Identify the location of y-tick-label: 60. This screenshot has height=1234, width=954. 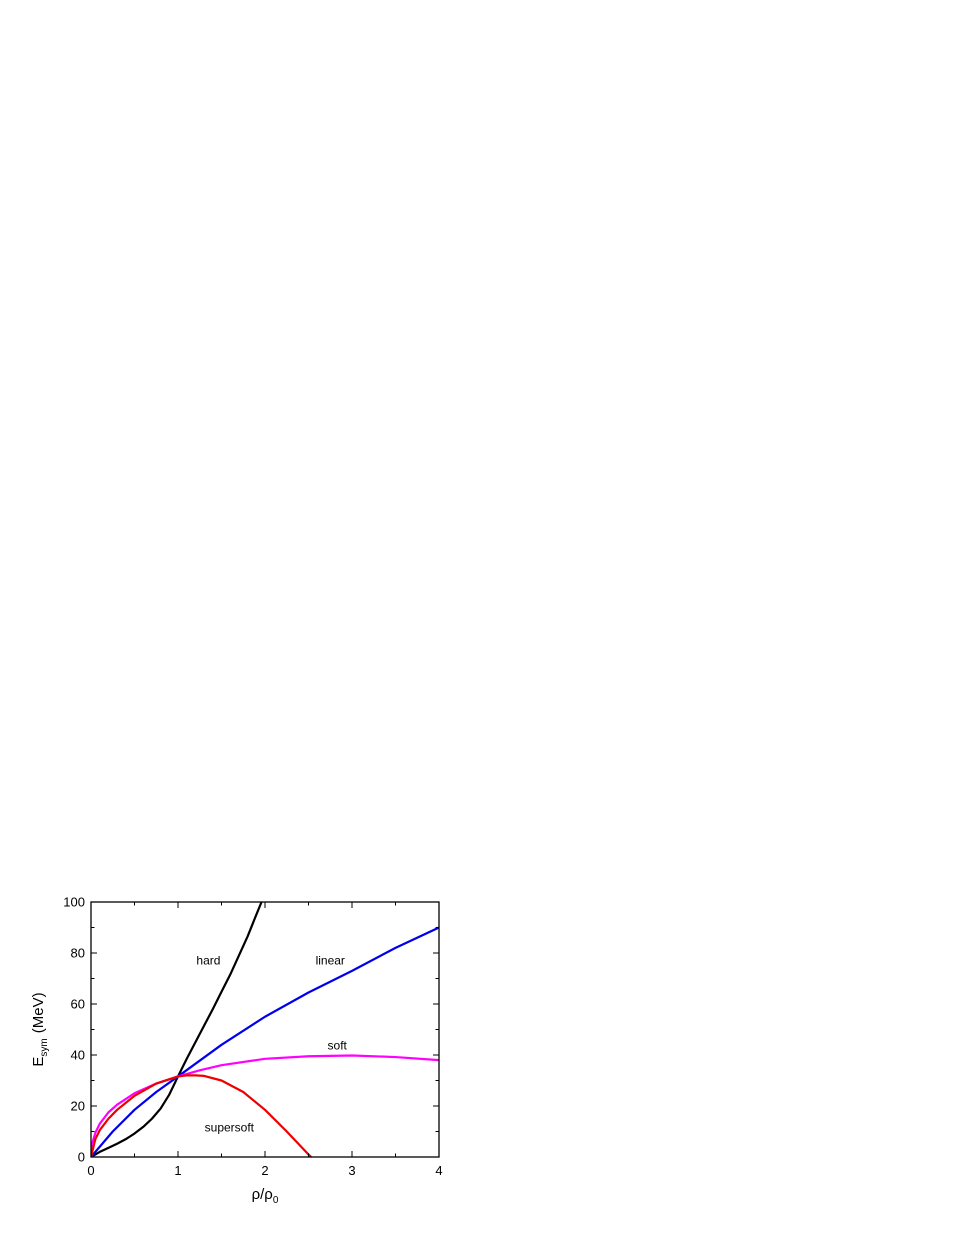
(78, 1004).